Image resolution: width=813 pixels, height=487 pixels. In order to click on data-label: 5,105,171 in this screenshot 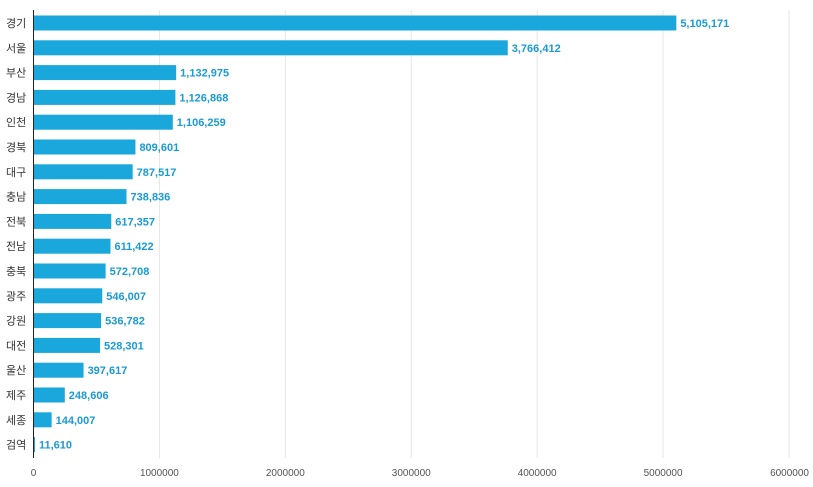, I will do `click(704, 24)`.